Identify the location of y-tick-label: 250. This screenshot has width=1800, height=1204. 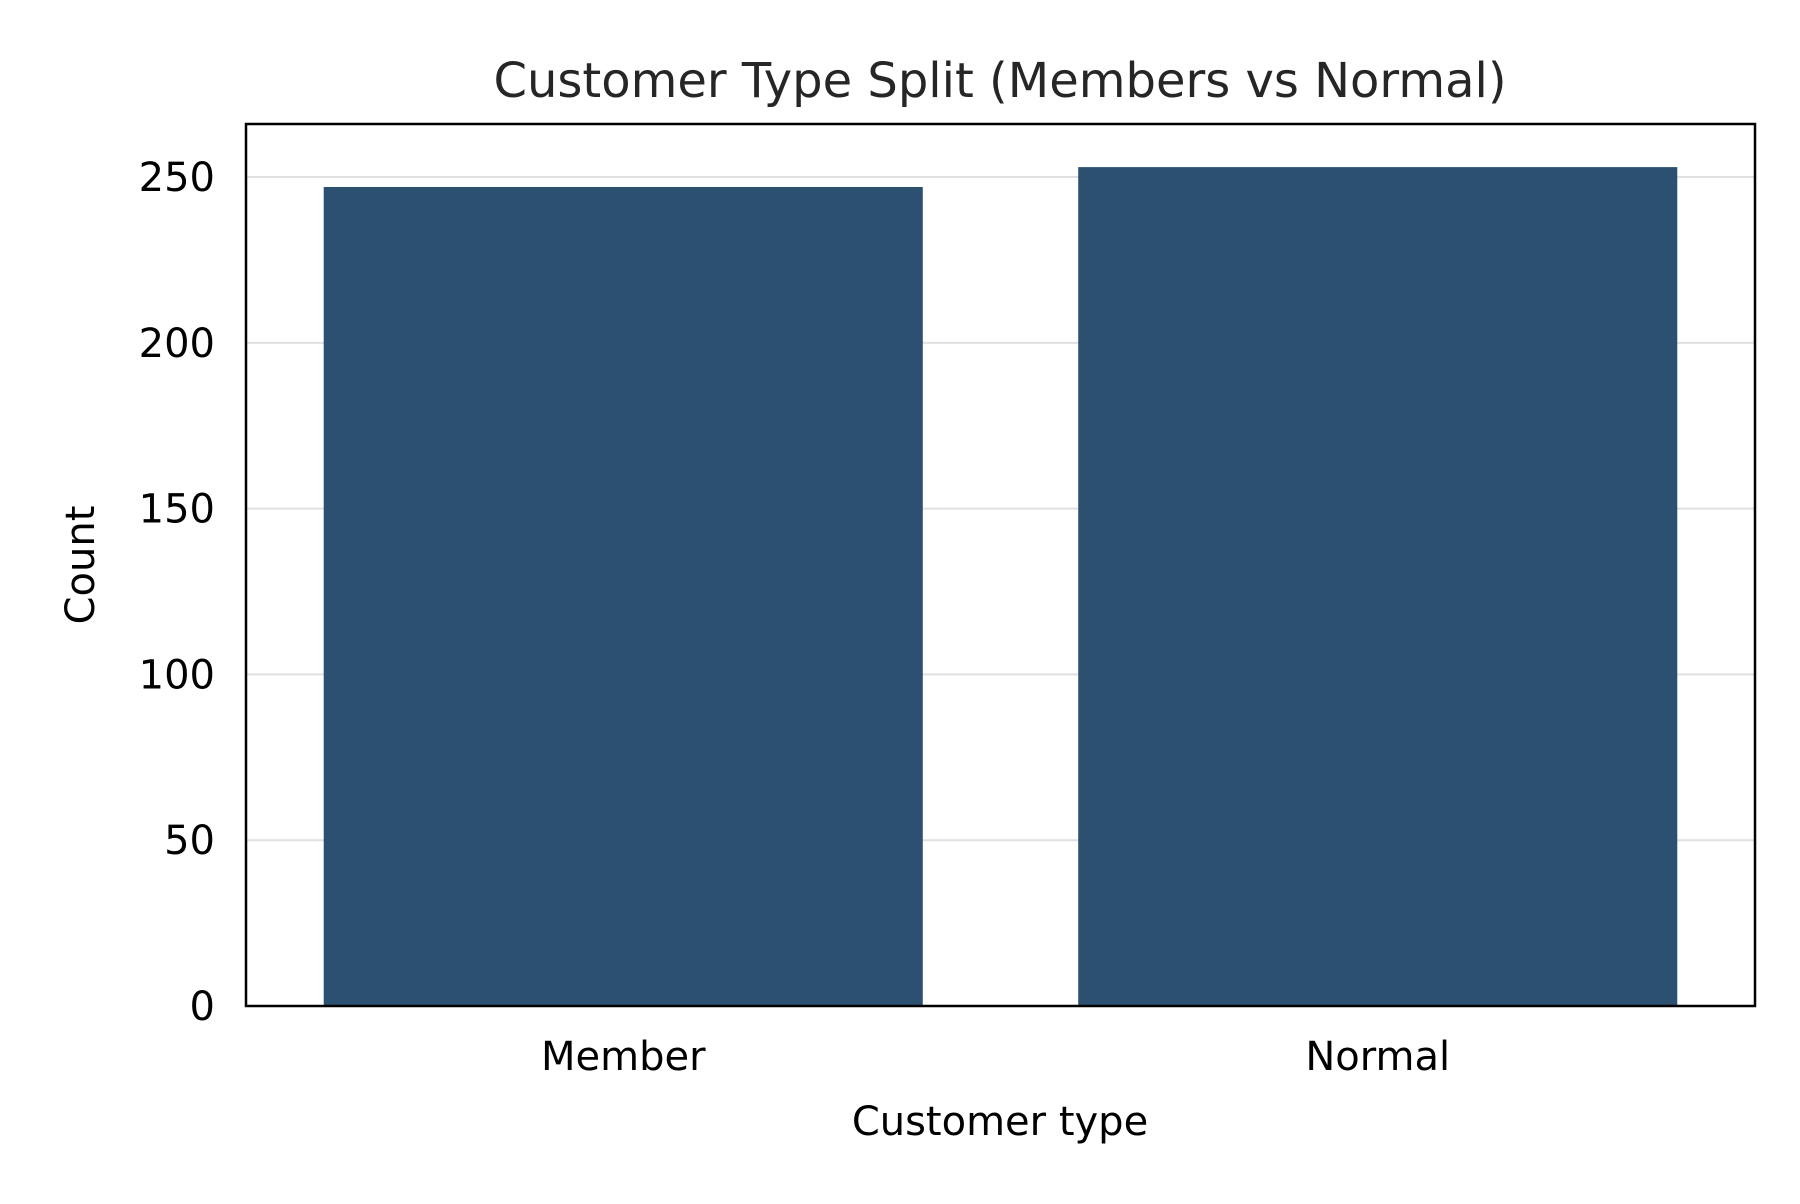
(177, 178).